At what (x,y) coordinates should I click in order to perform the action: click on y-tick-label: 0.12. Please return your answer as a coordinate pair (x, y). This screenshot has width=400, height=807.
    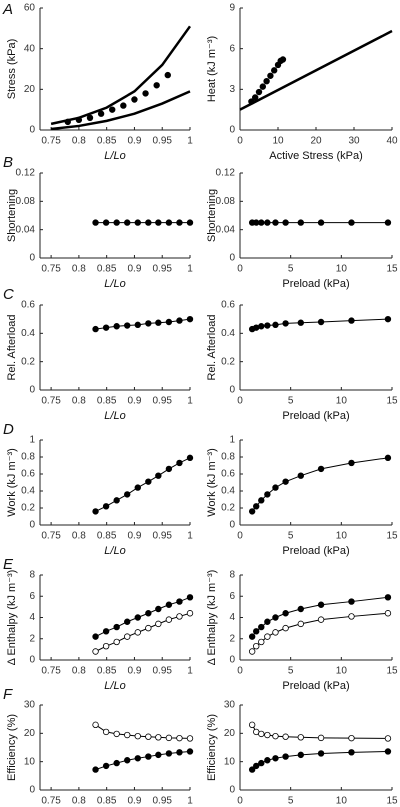
    Looking at the image, I should click on (26, 173).